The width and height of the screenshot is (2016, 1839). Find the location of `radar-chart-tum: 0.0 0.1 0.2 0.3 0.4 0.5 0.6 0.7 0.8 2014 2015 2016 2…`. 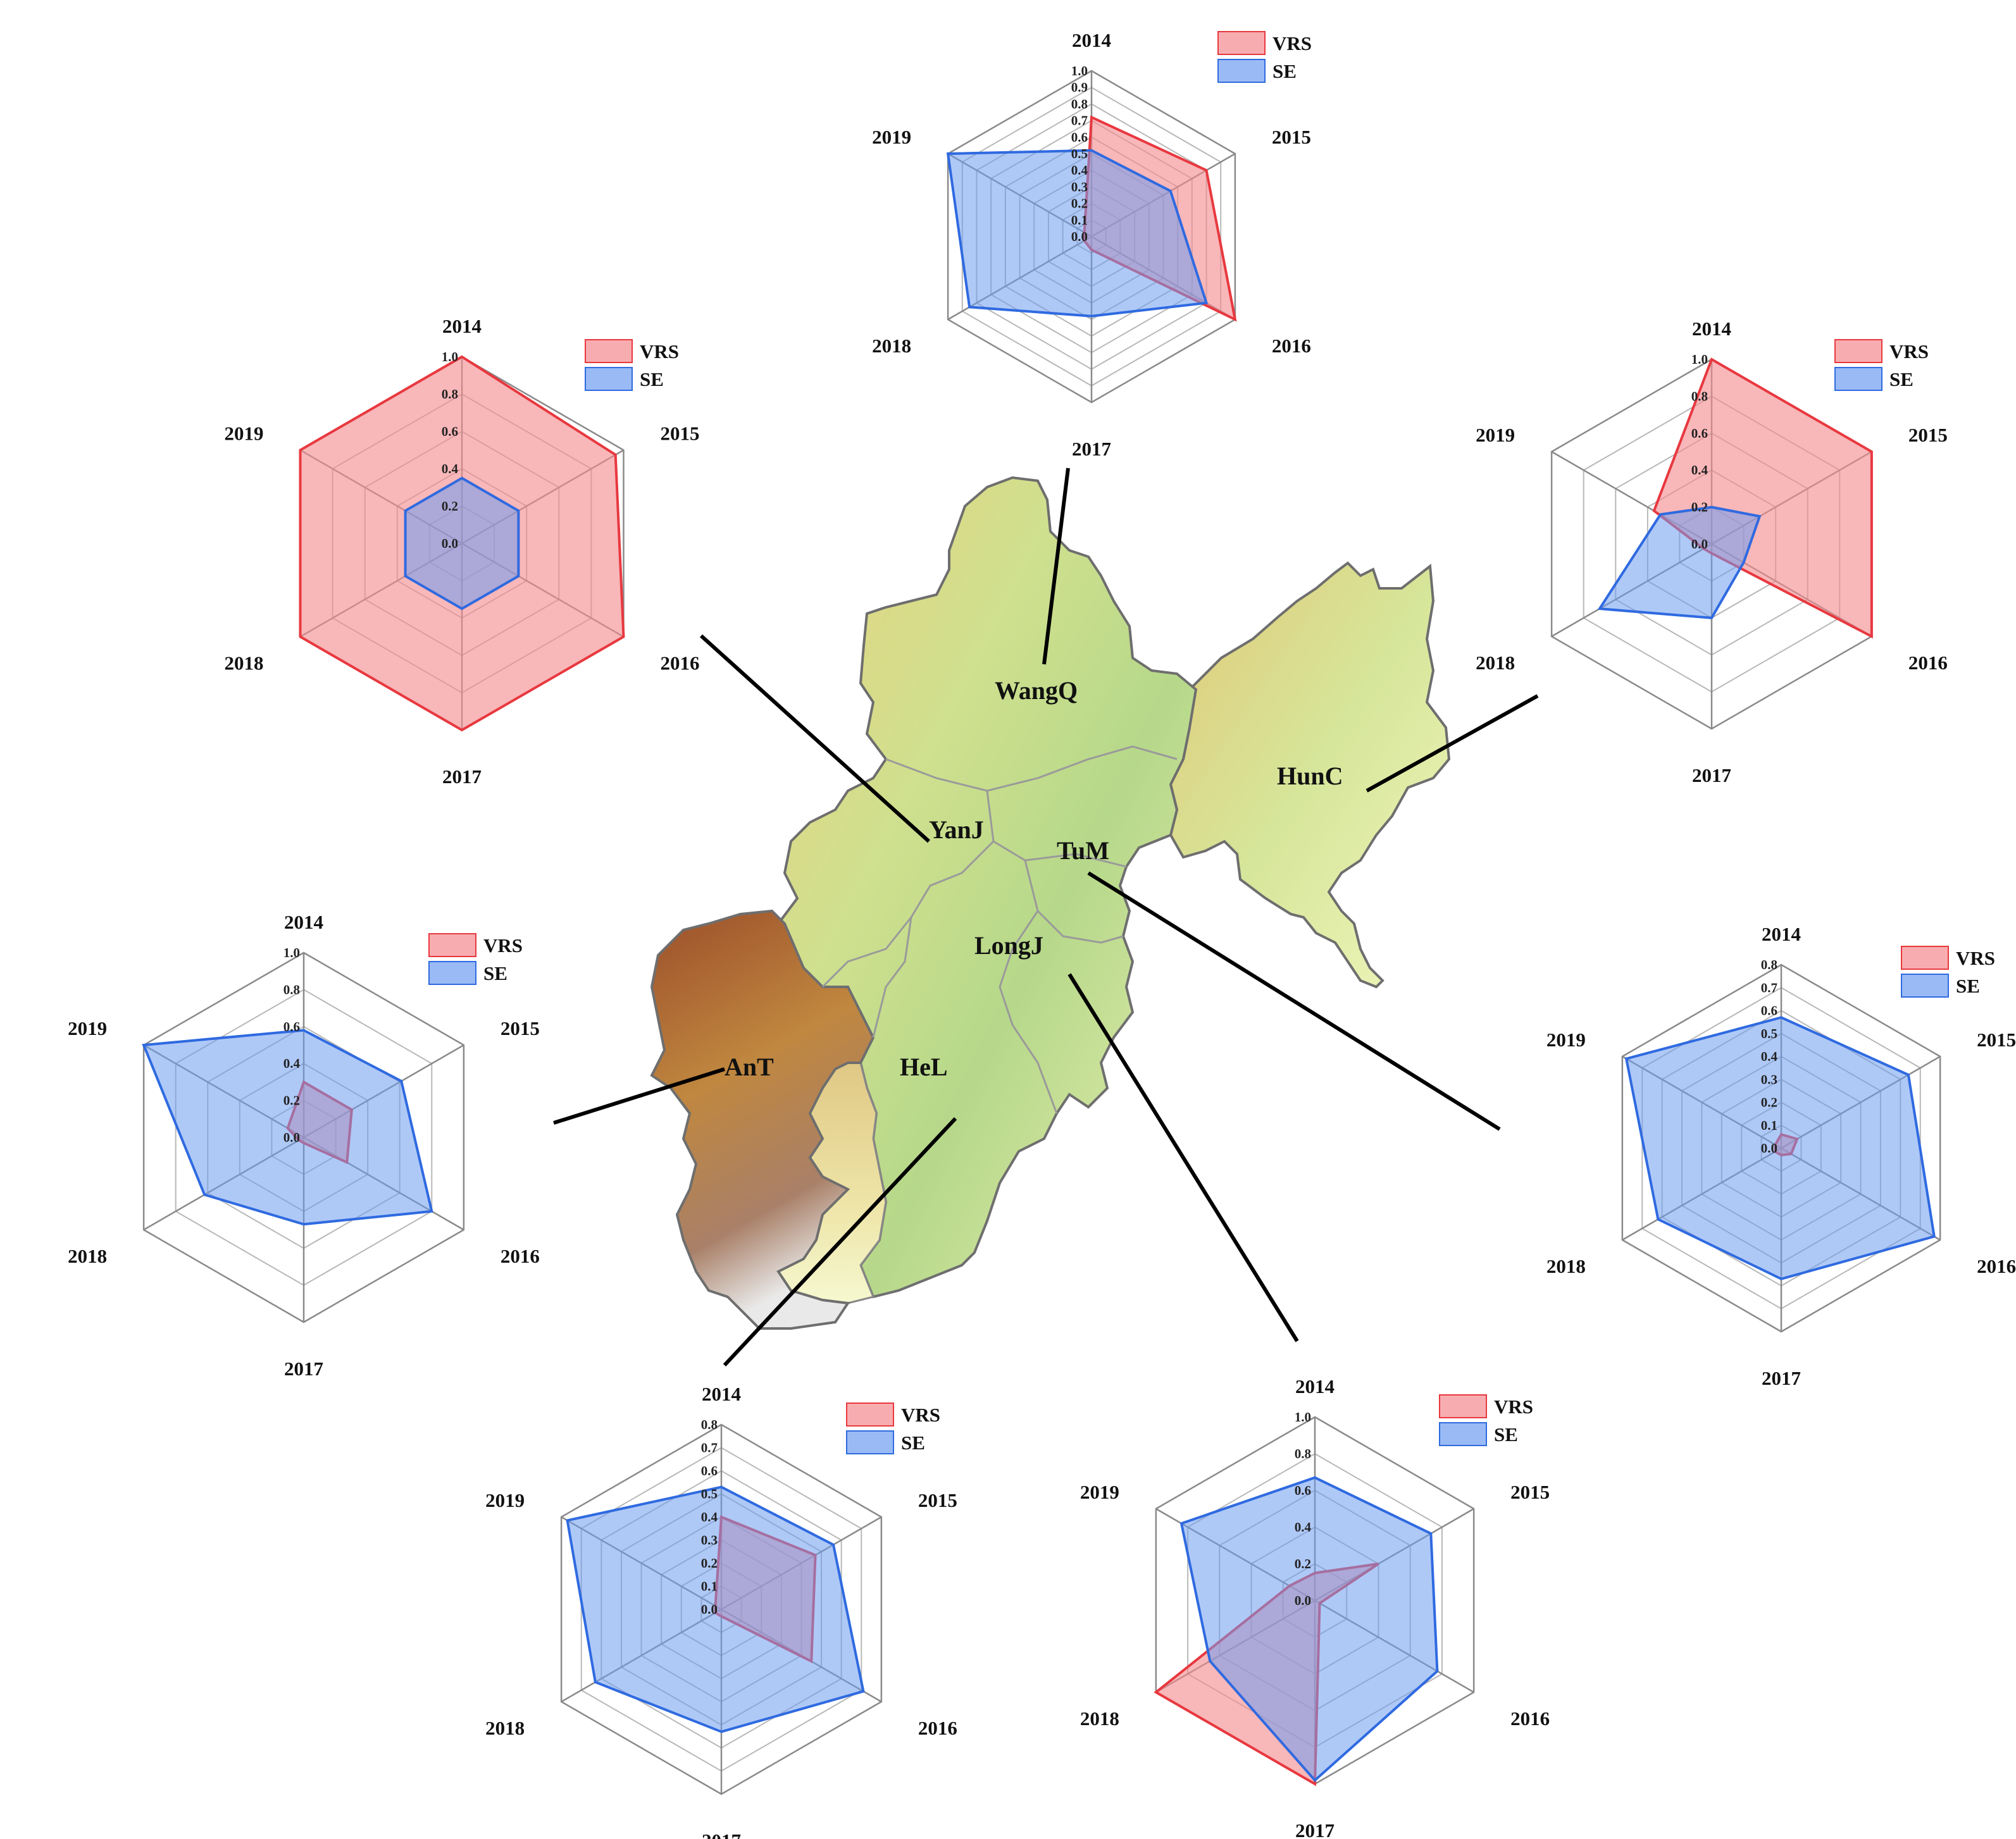

radar-chart-tum: 0.0 0.1 0.2 0.3 0.4 0.5 0.6 0.7 0.8 2014 2015 2016 2… is located at coordinates (1781, 1156).